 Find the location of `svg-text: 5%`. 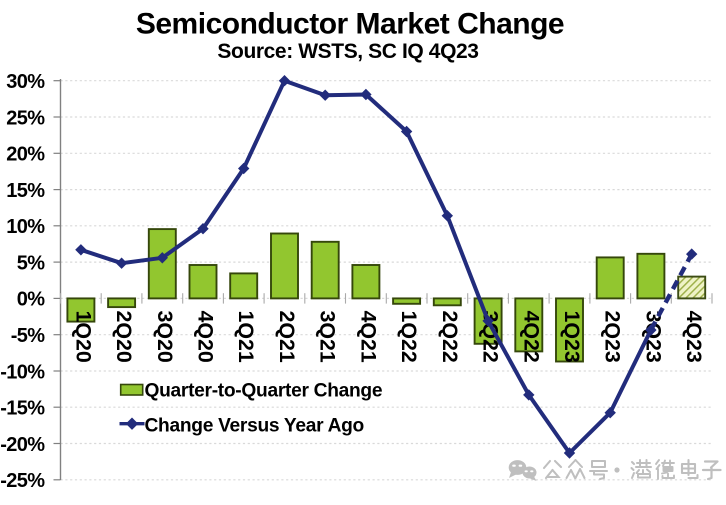

svg-text: 5% is located at coordinates (31, 263).